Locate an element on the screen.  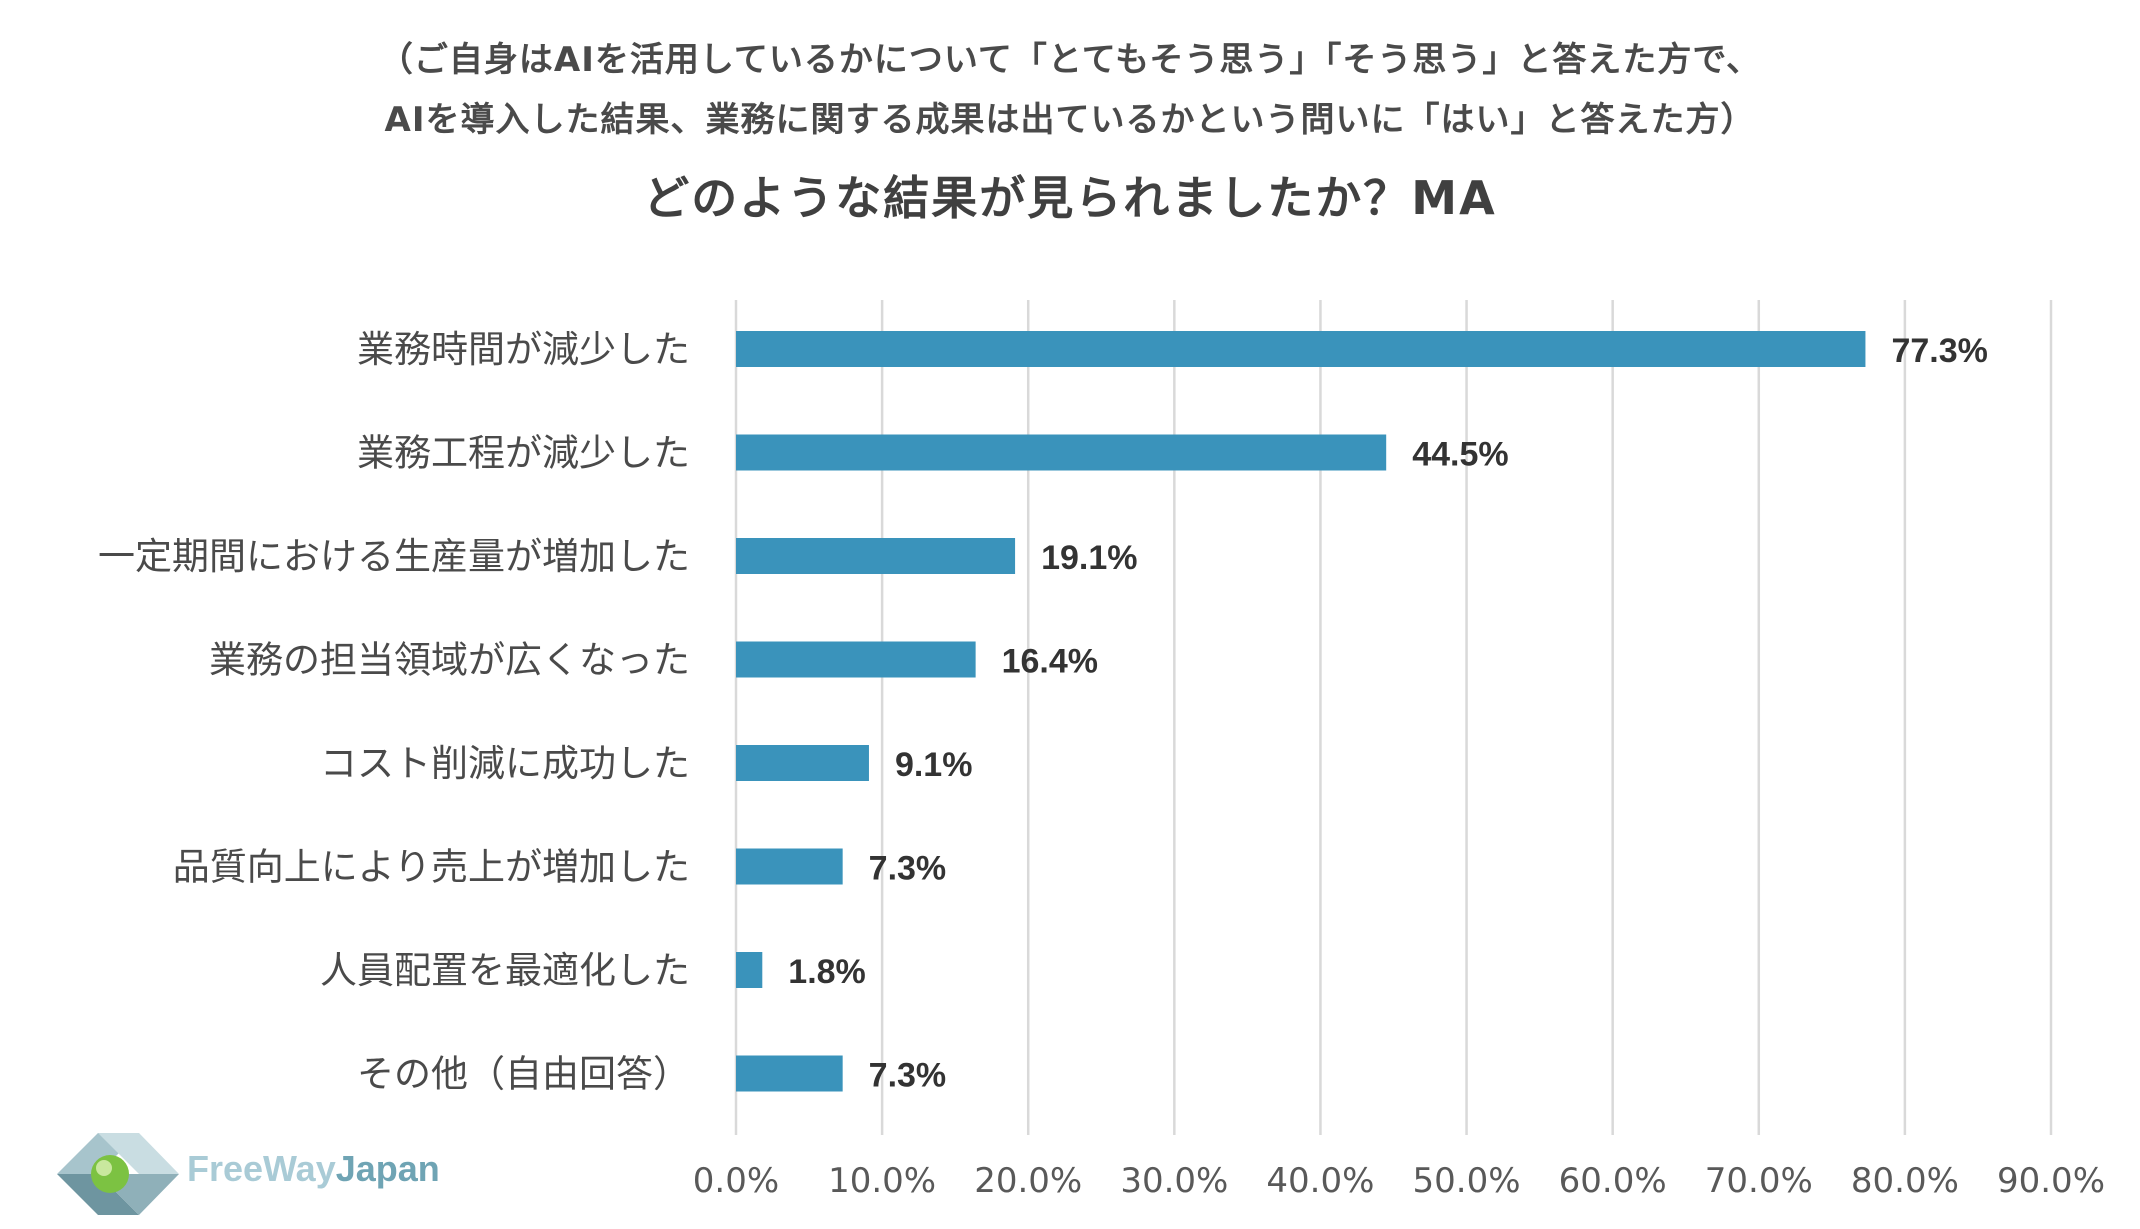
x-tick-label: 80.0% is located at coordinates (1905, 1181).